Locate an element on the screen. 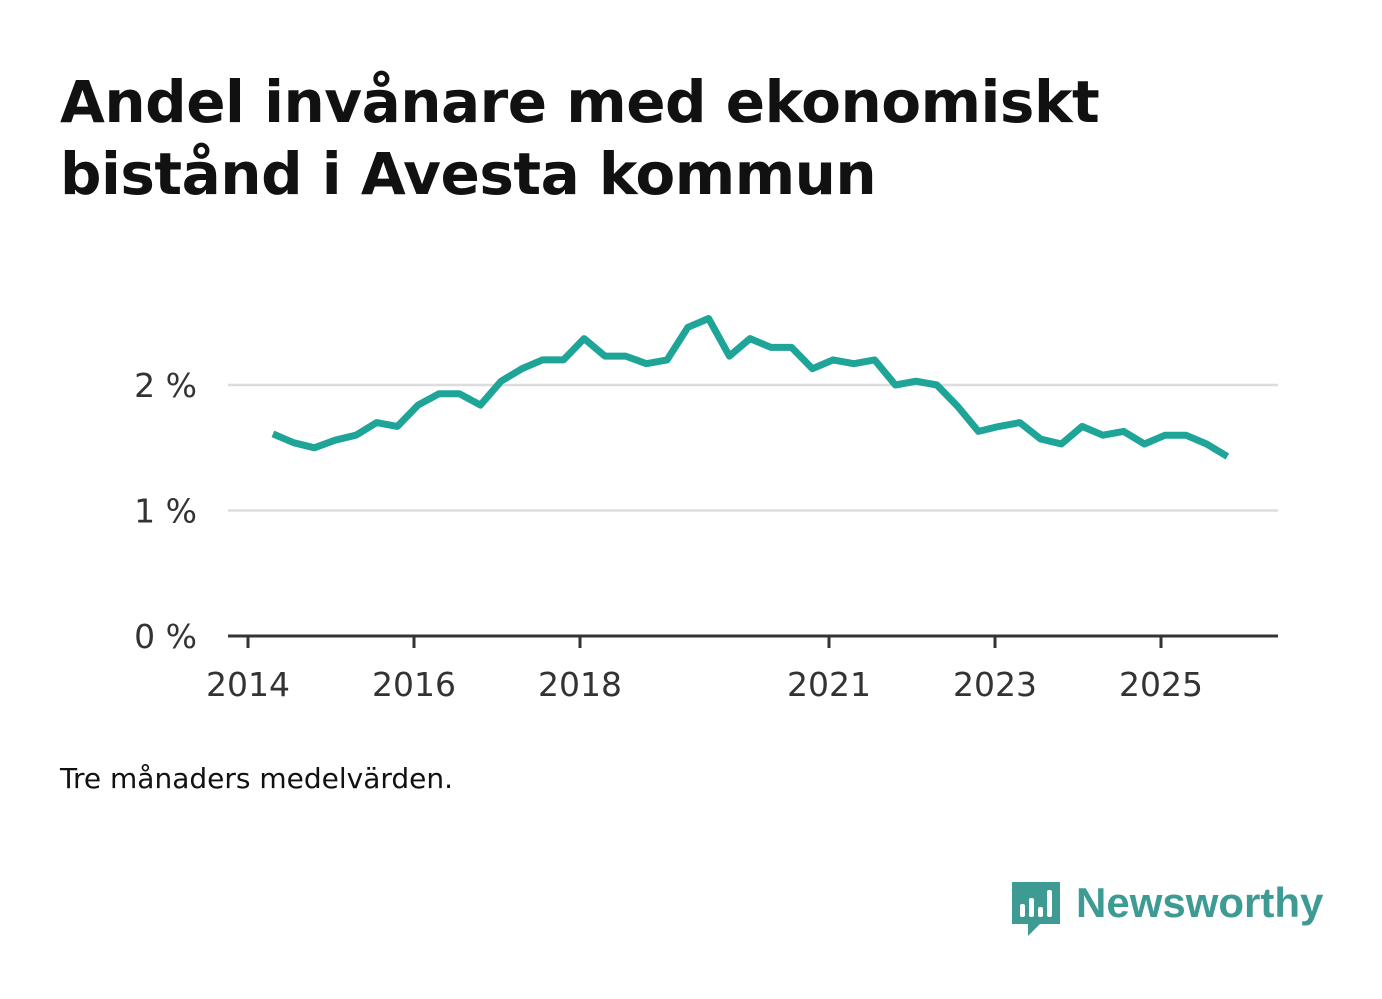 The image size is (1382, 999). x-axis-labels: 2014 2016 2018 2021 2023 2025 is located at coordinates (704, 684).